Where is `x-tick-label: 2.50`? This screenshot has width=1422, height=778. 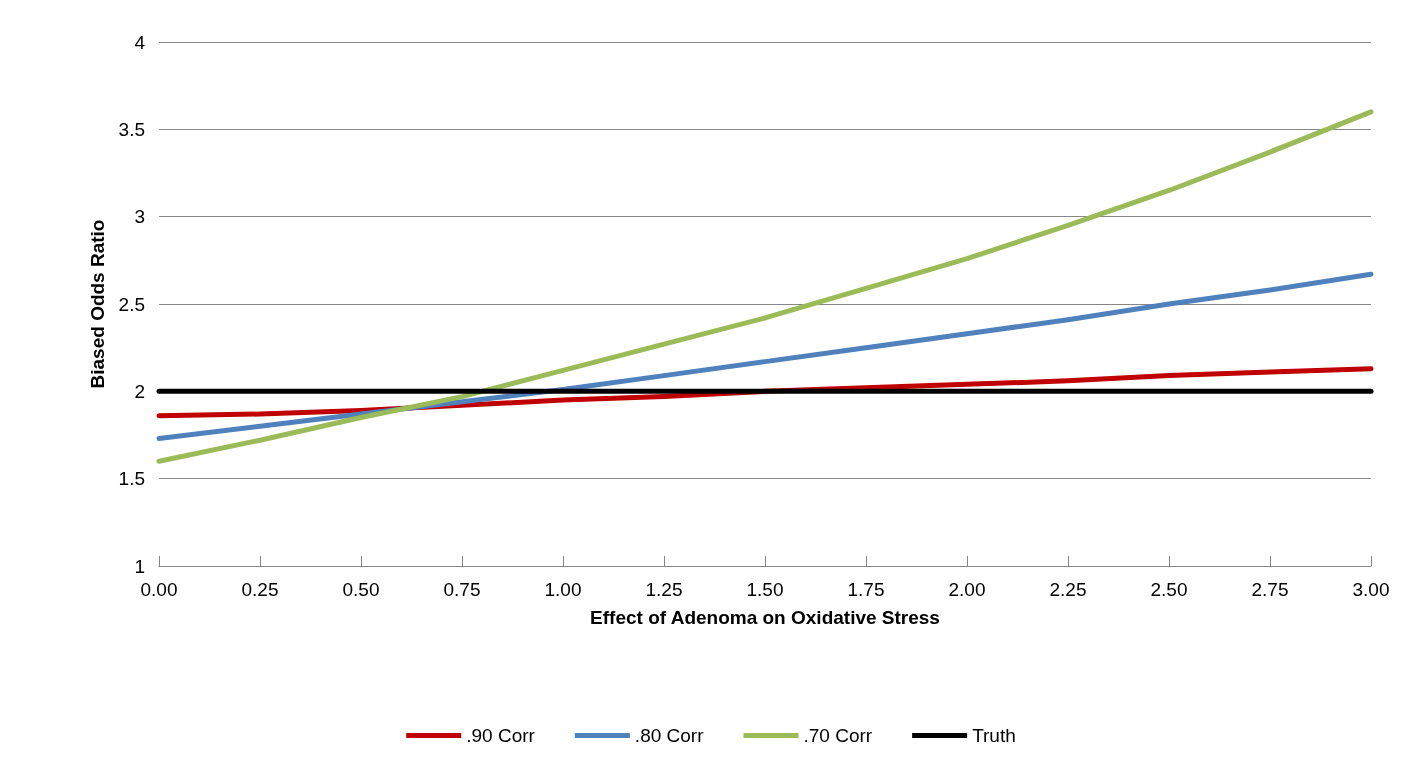 x-tick-label: 2.50 is located at coordinates (1169, 589).